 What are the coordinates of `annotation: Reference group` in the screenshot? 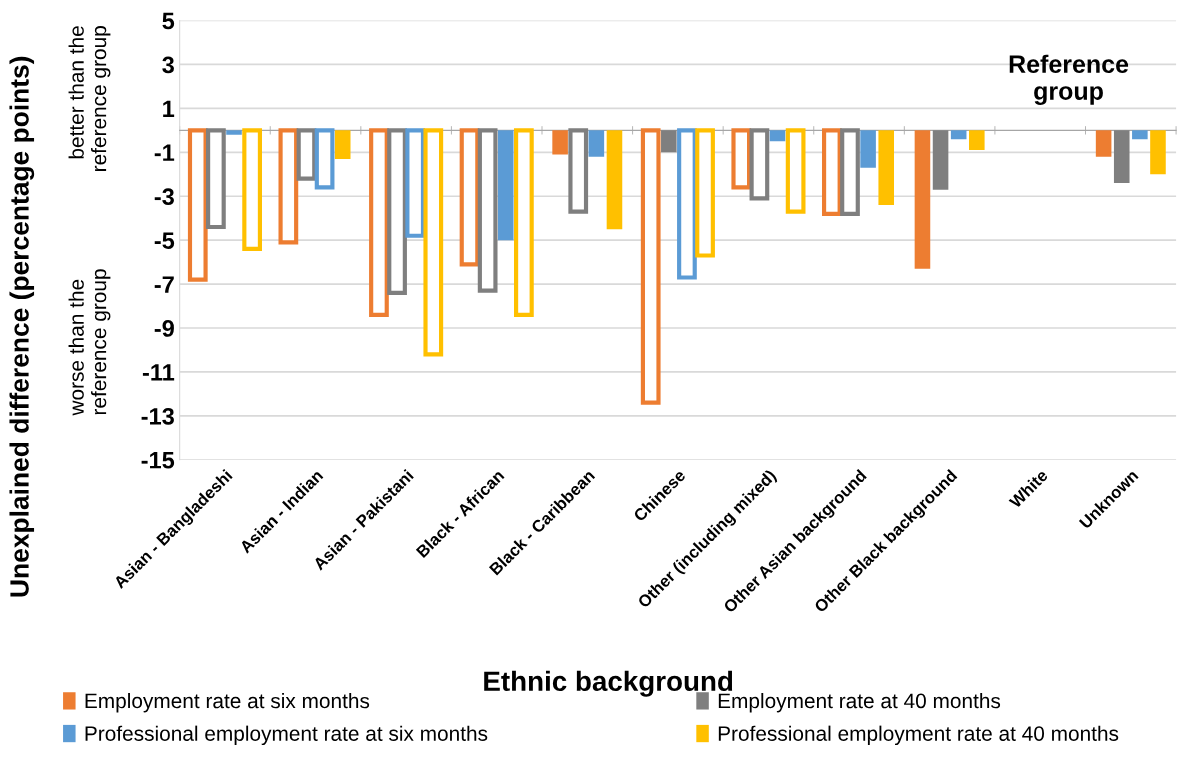 It's located at (1069, 79).